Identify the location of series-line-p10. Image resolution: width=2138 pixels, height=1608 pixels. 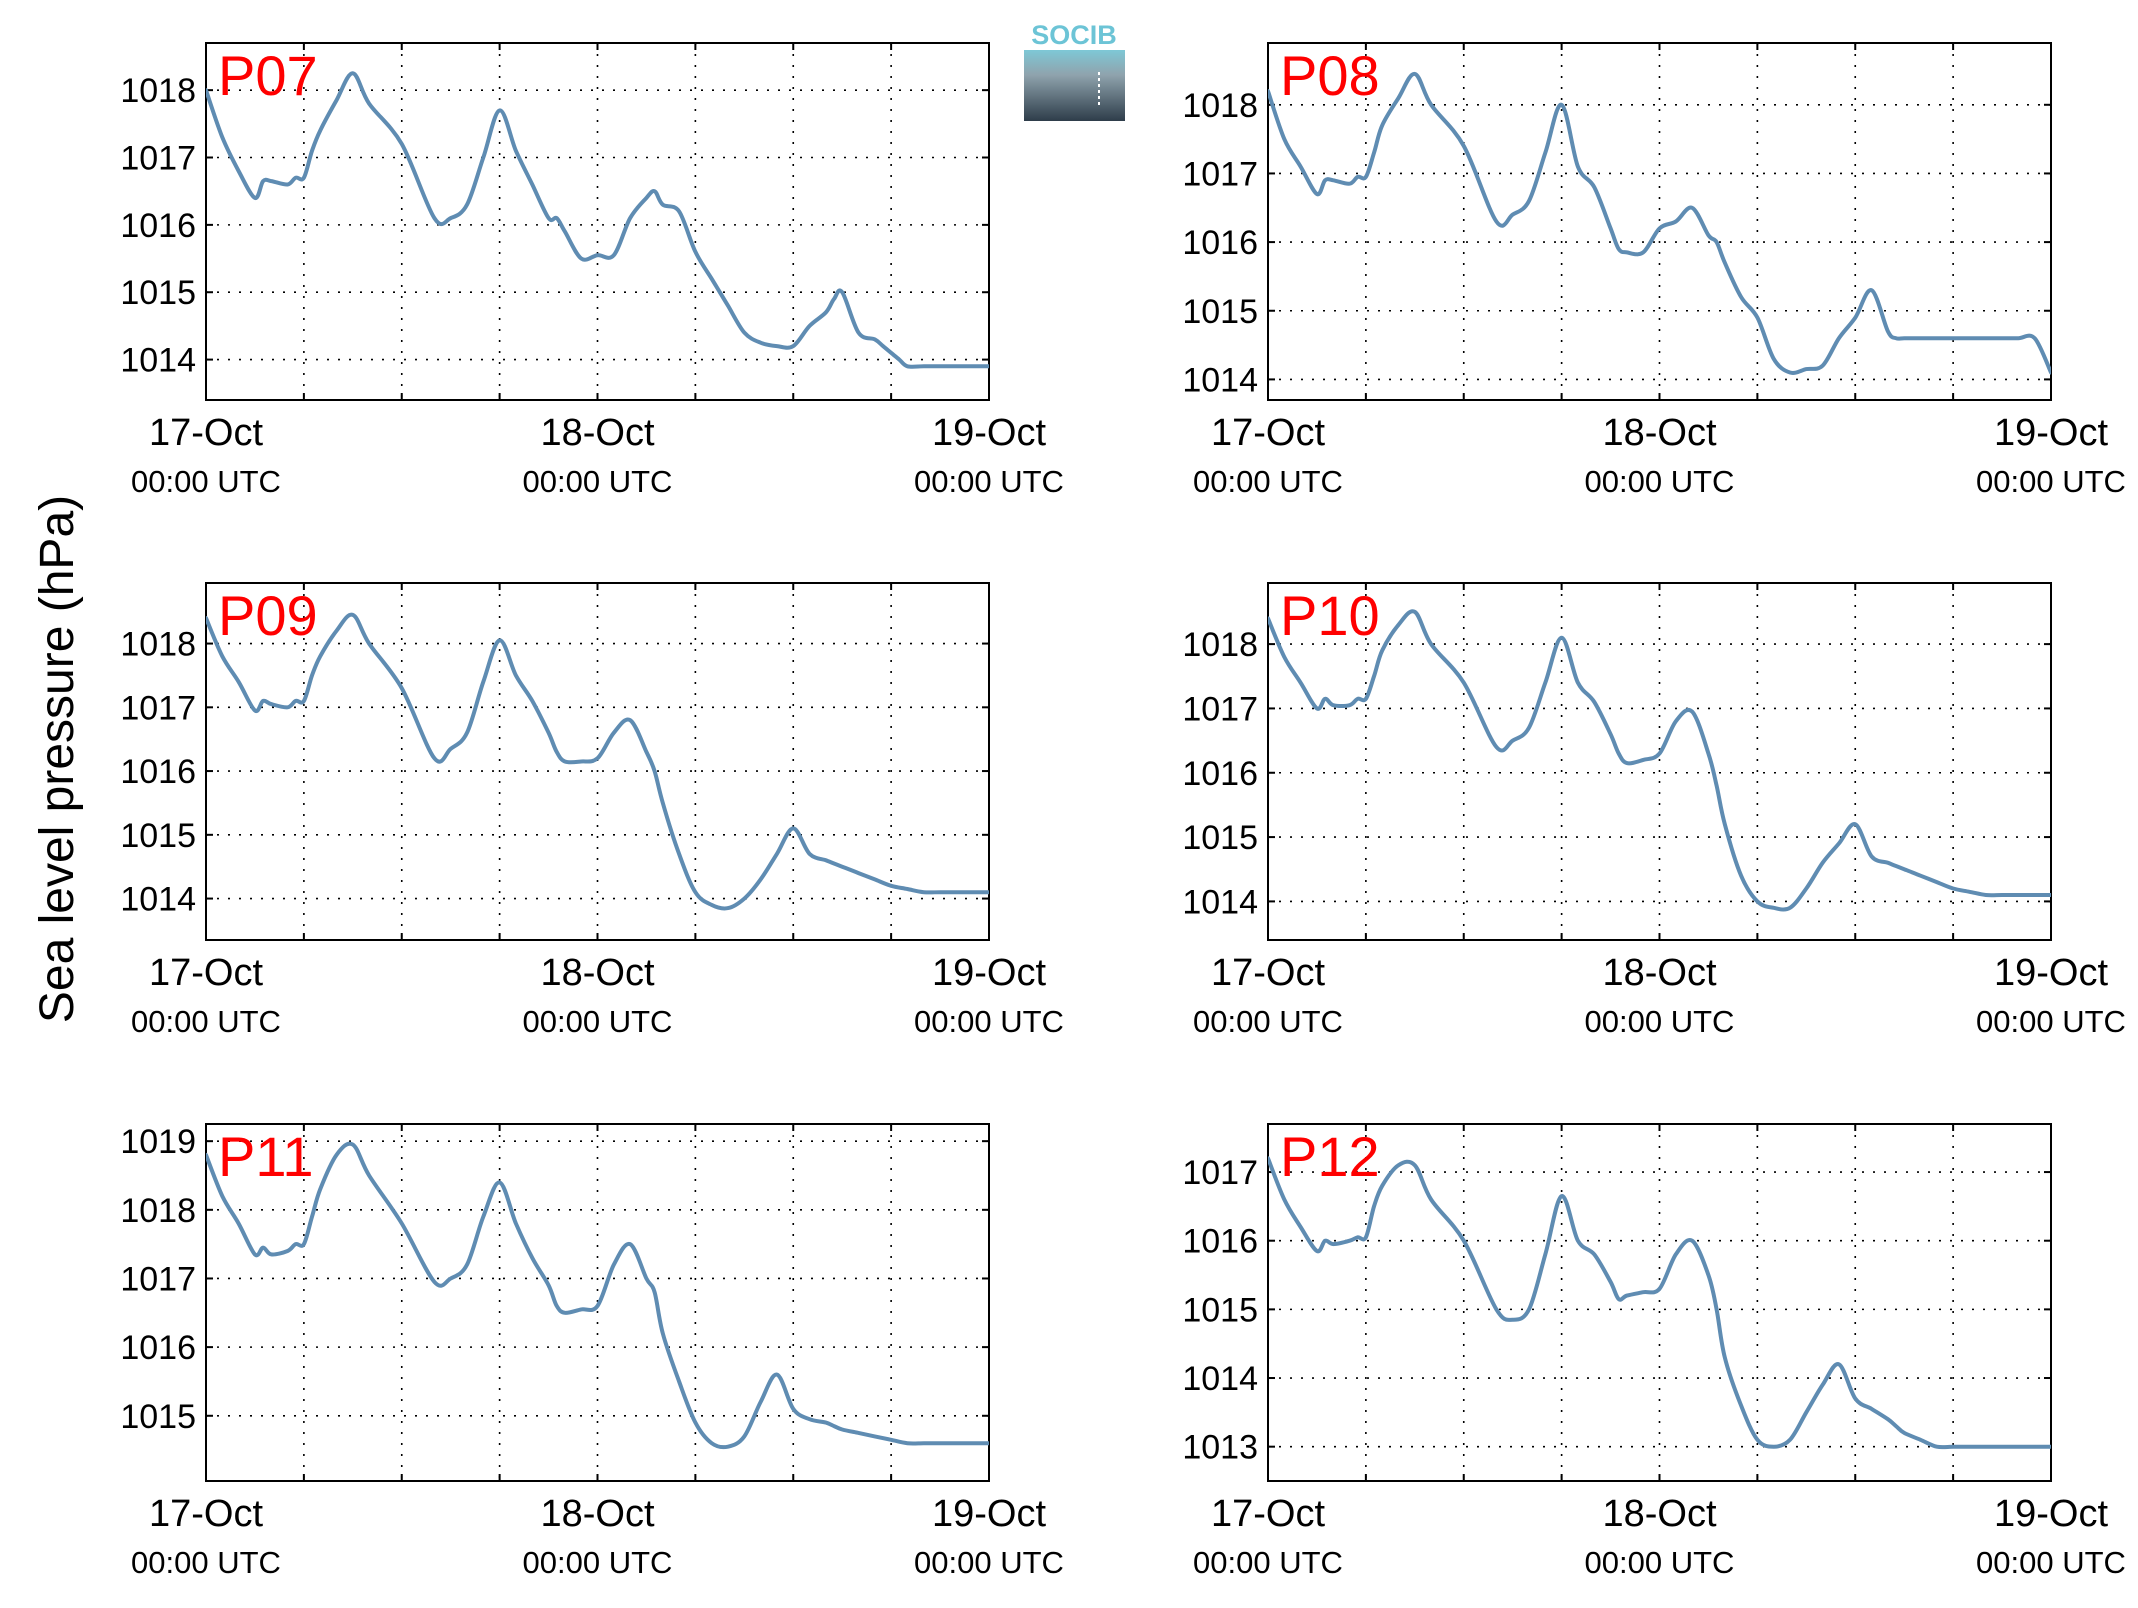
(1659, 760).